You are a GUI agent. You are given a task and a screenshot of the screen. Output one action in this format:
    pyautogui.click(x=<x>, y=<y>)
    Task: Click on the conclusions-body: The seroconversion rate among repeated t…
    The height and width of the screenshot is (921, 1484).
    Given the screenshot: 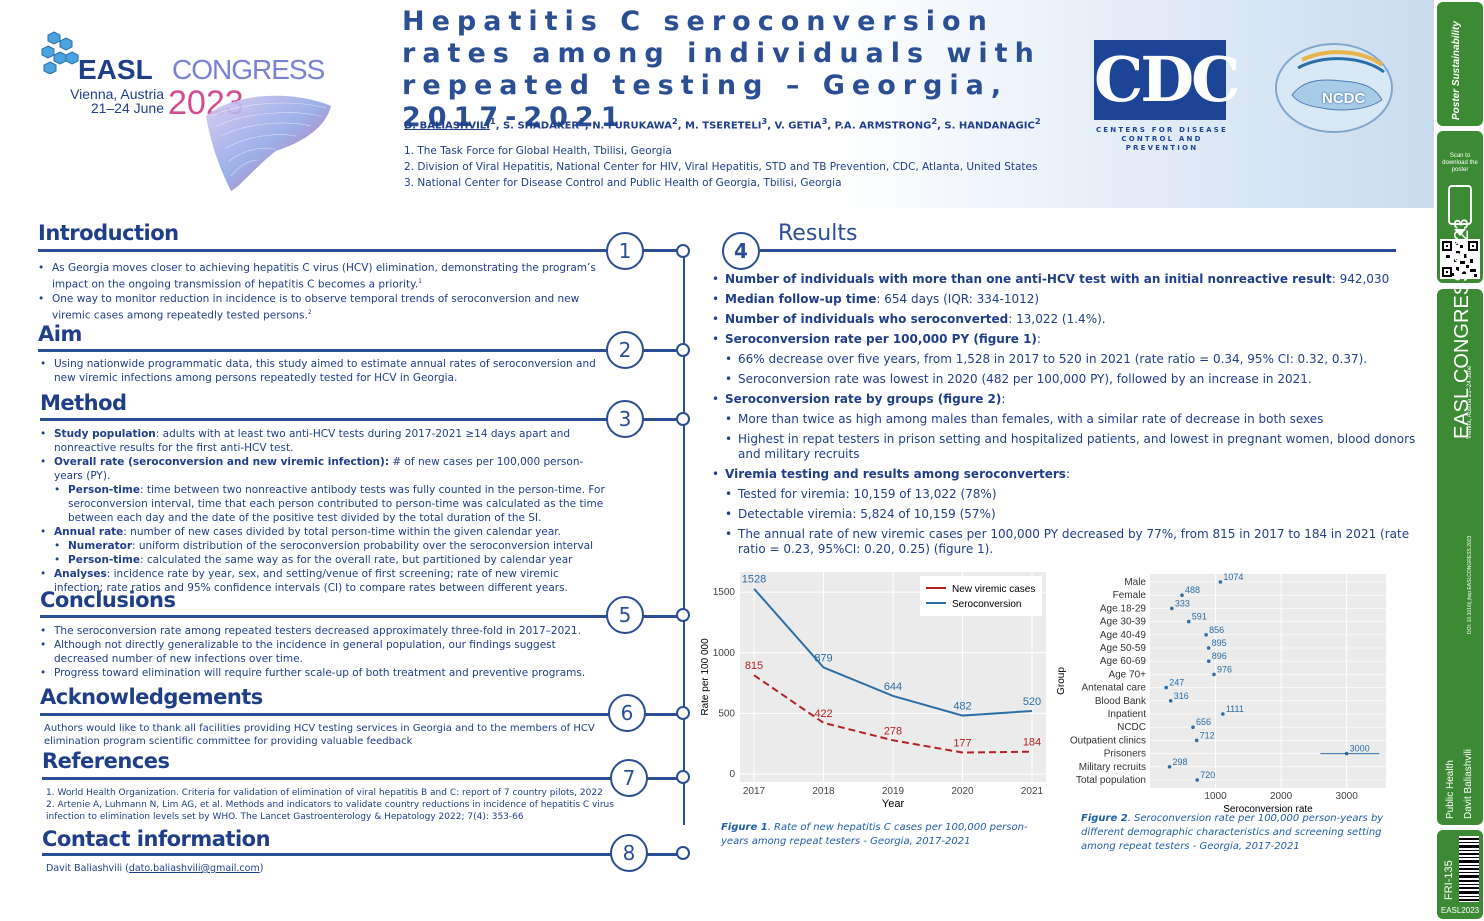 What is the action you would take?
    pyautogui.click(x=320, y=652)
    